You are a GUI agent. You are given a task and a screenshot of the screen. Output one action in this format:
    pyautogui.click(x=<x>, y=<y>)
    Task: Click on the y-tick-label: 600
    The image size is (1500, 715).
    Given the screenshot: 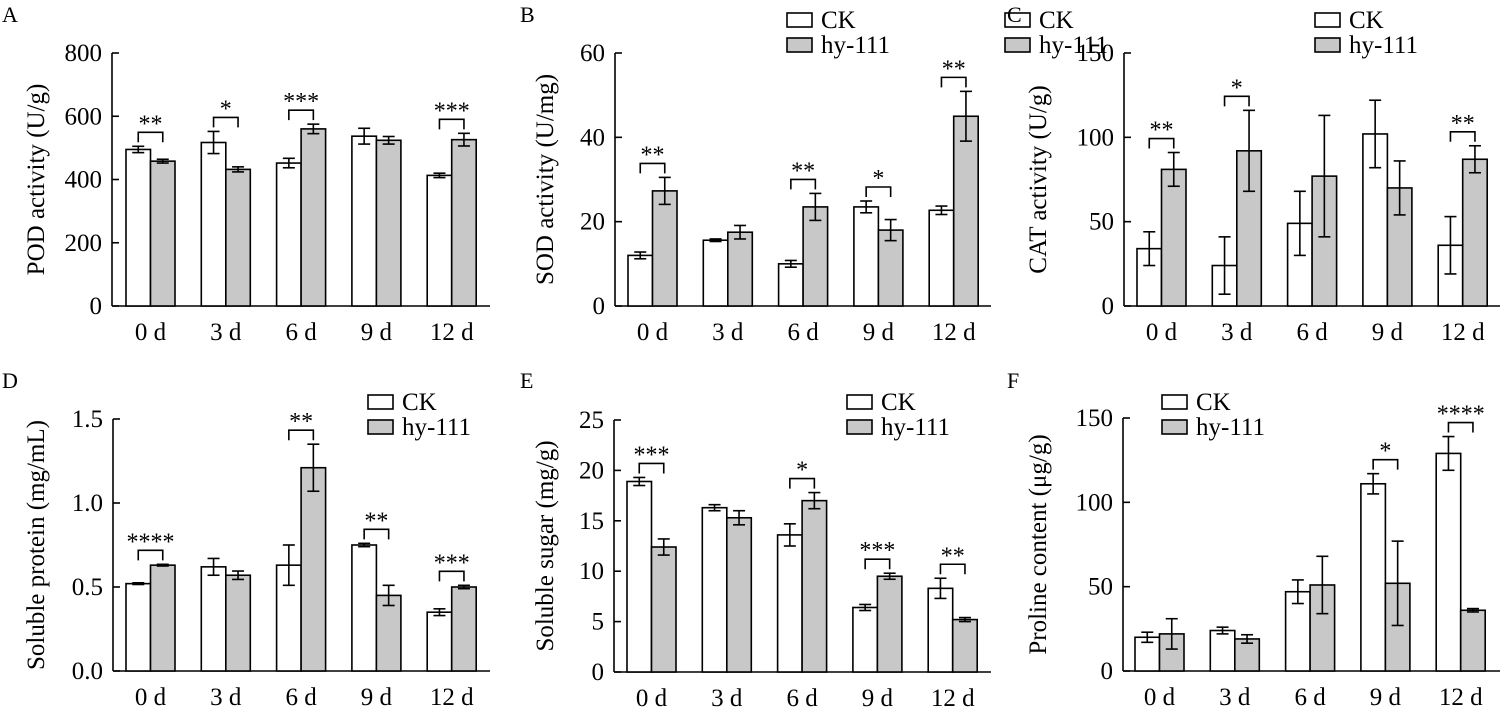 What is the action you would take?
    pyautogui.click(x=84, y=116)
    